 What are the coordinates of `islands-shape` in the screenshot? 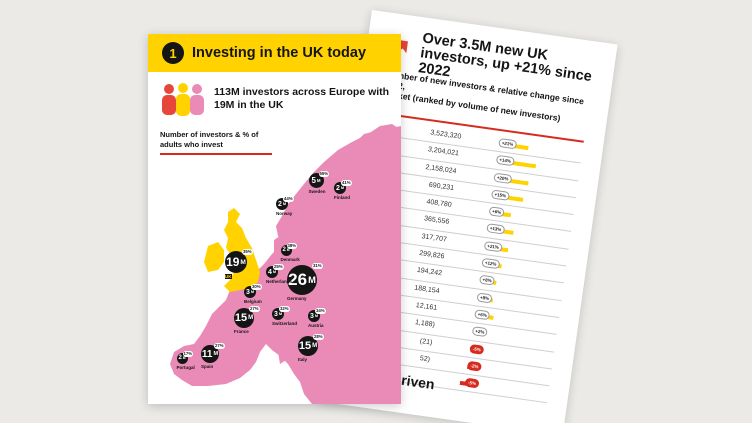 It's located at (282, 356).